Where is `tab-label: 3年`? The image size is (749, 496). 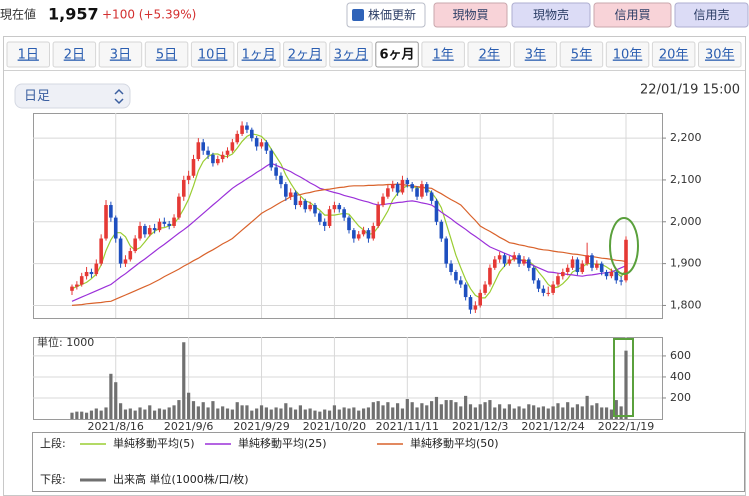
tab-label: 3年 is located at coordinates (535, 55).